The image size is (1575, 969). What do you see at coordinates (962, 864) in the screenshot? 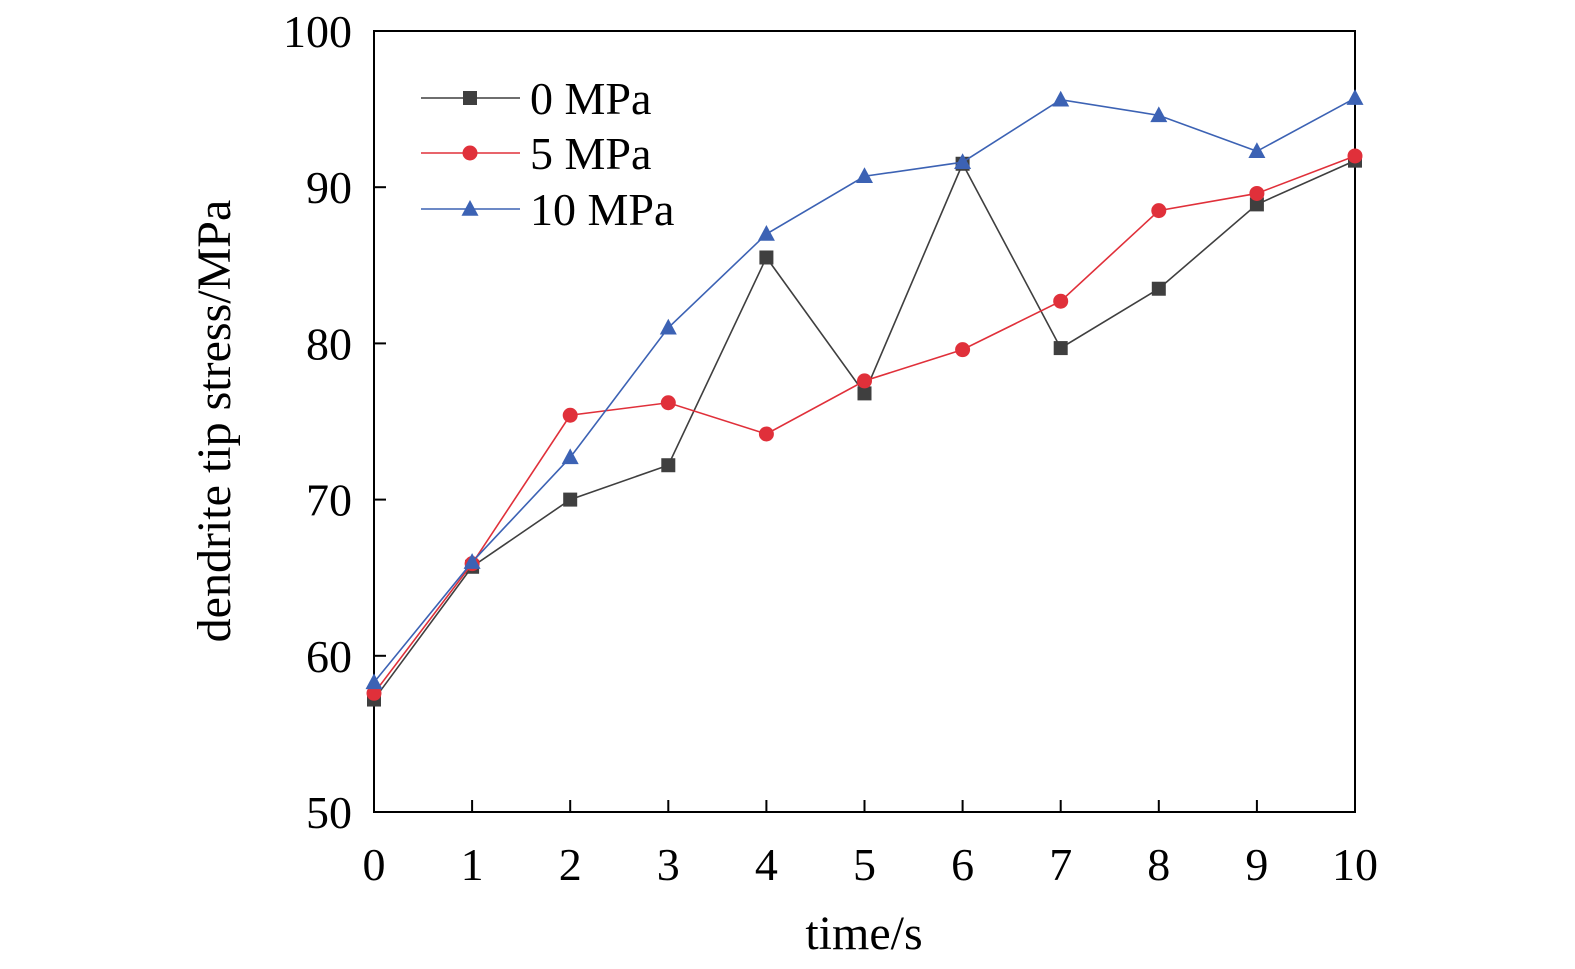
I see `x-tick-label: 6` at bounding box center [962, 864].